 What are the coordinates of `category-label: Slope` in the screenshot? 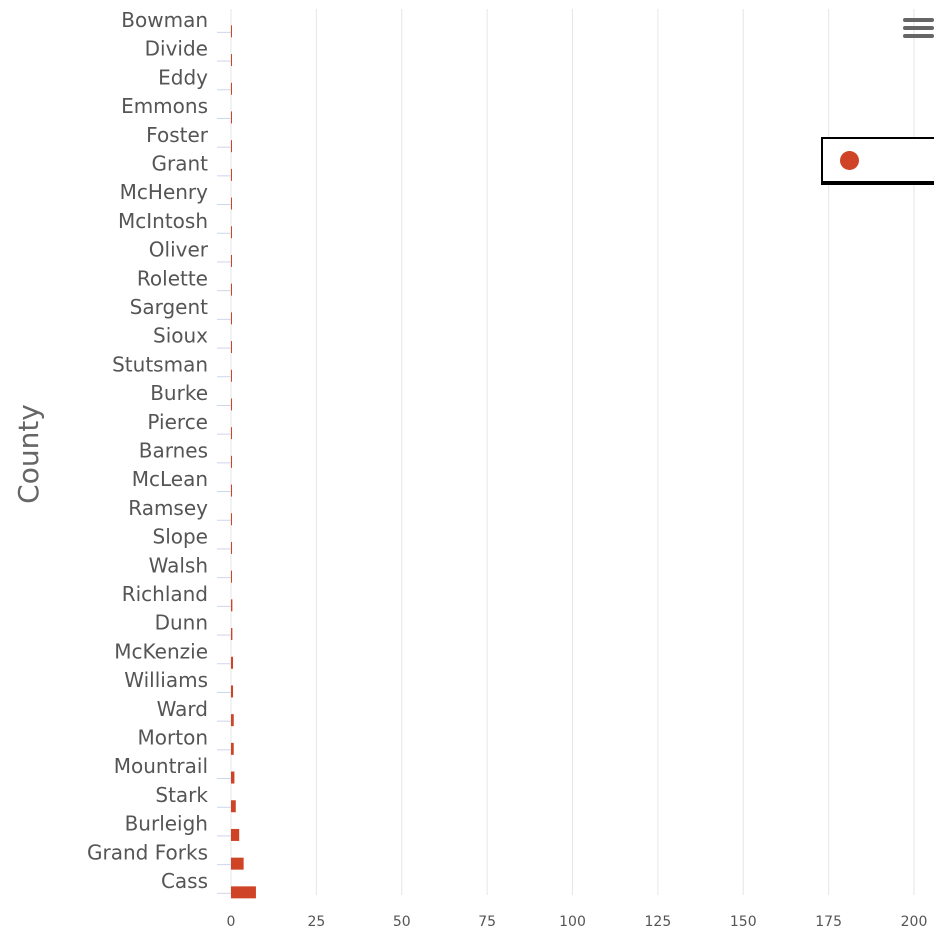 It's located at (181, 537).